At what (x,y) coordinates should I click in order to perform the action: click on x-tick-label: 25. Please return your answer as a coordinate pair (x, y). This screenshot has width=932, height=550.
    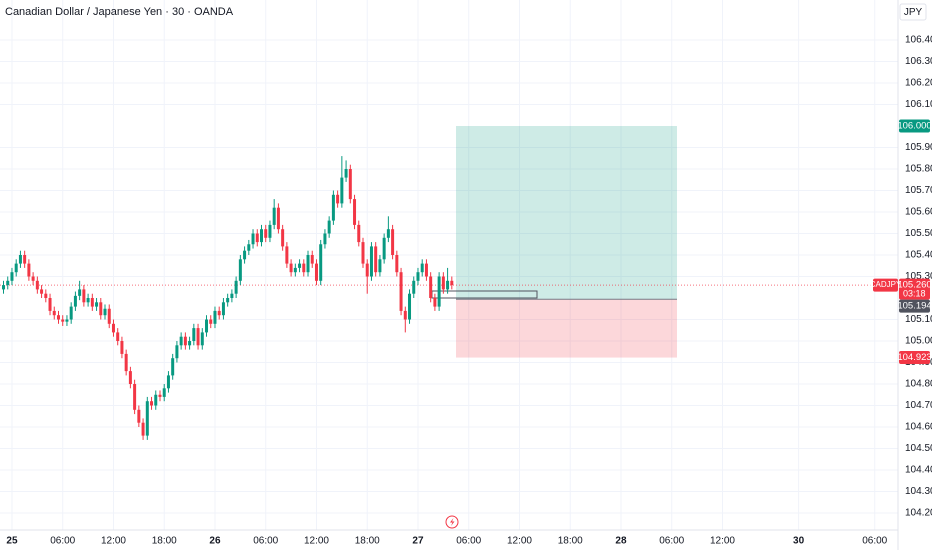
    Looking at the image, I should click on (12, 541).